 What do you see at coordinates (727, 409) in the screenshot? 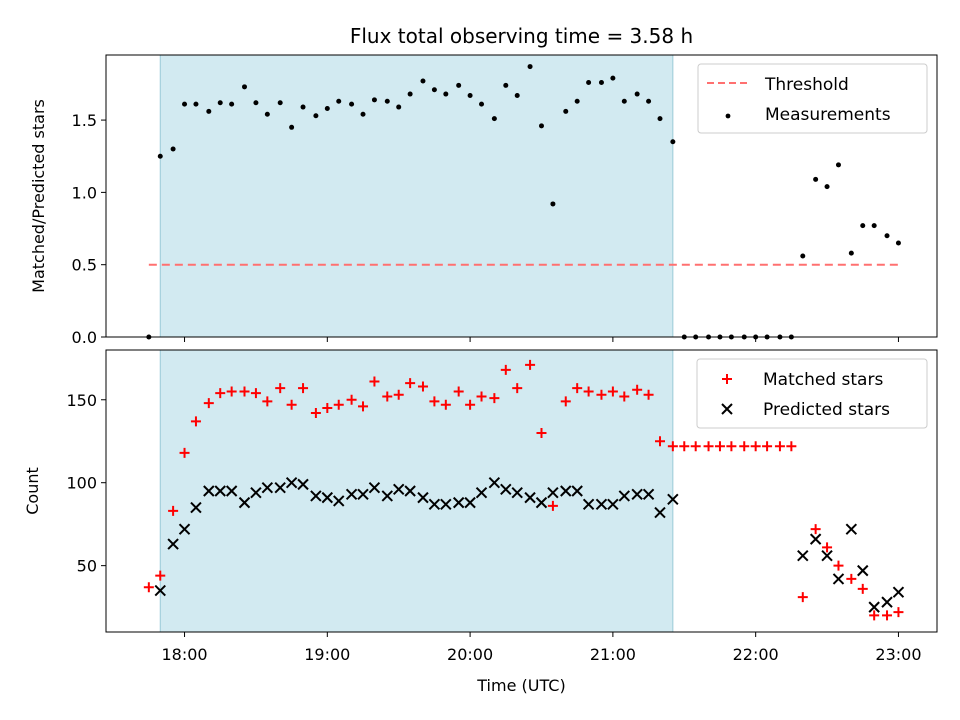
I see `bottom-legend-predicted-swatch` at bounding box center [727, 409].